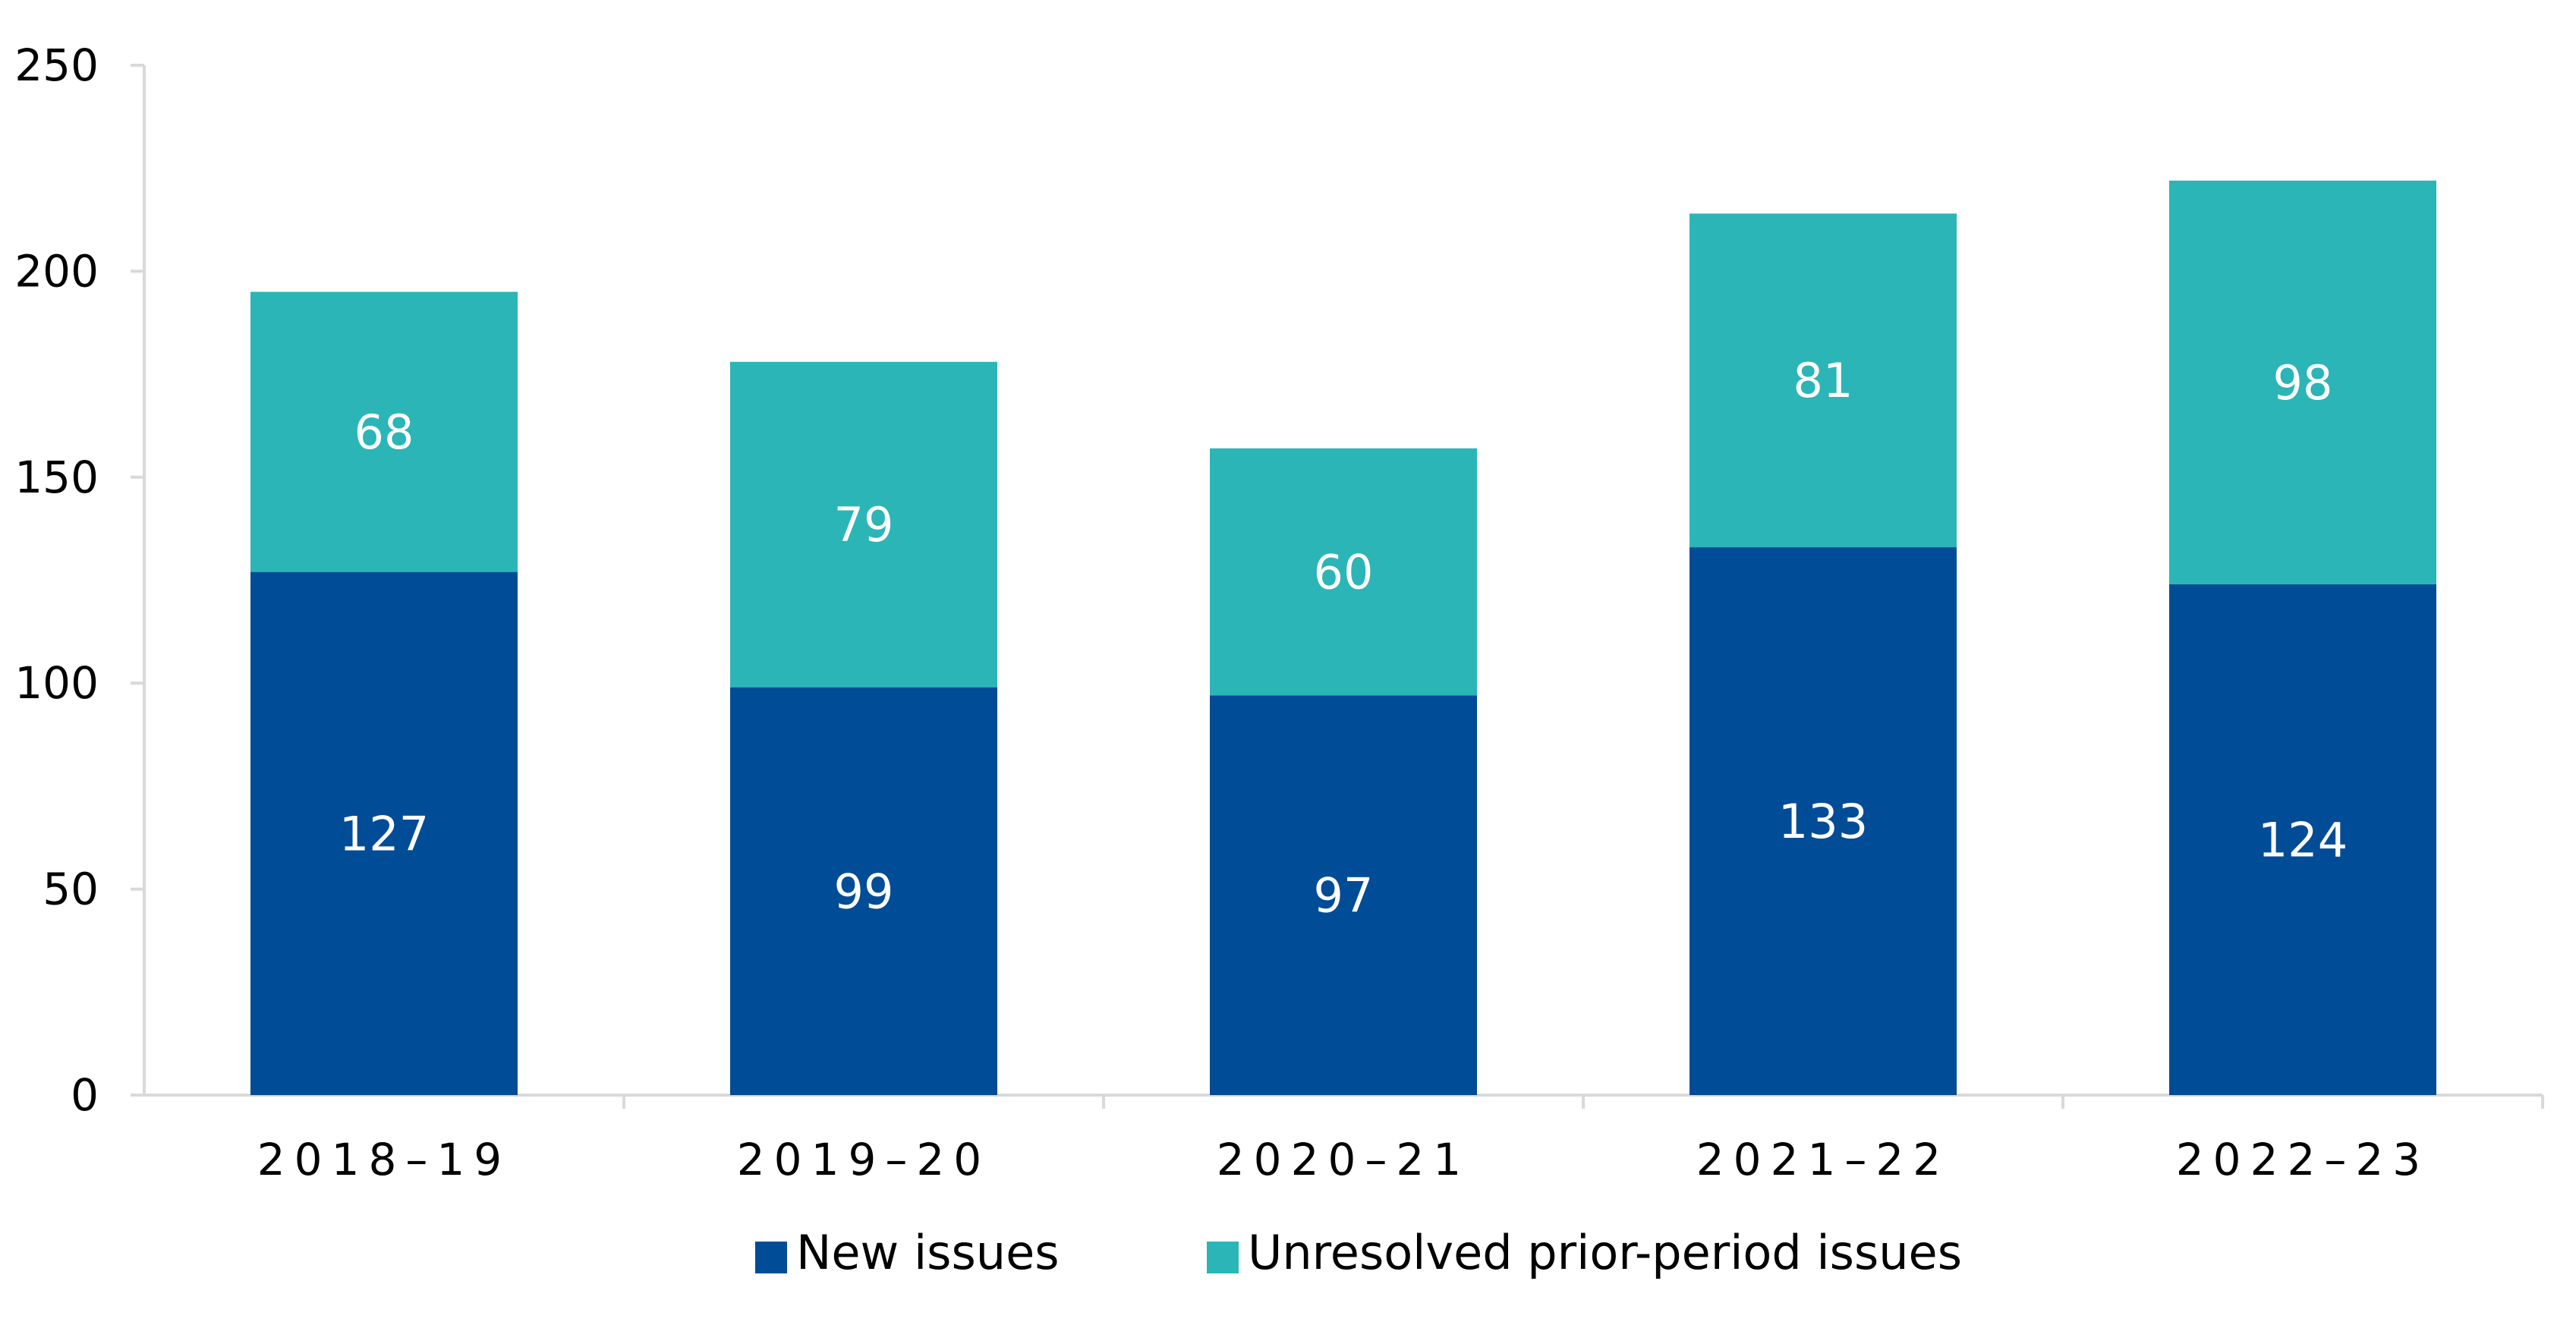 The width and height of the screenshot is (2576, 1344). I want to click on data-label-unresolved-issues: 81, so click(1823, 380).